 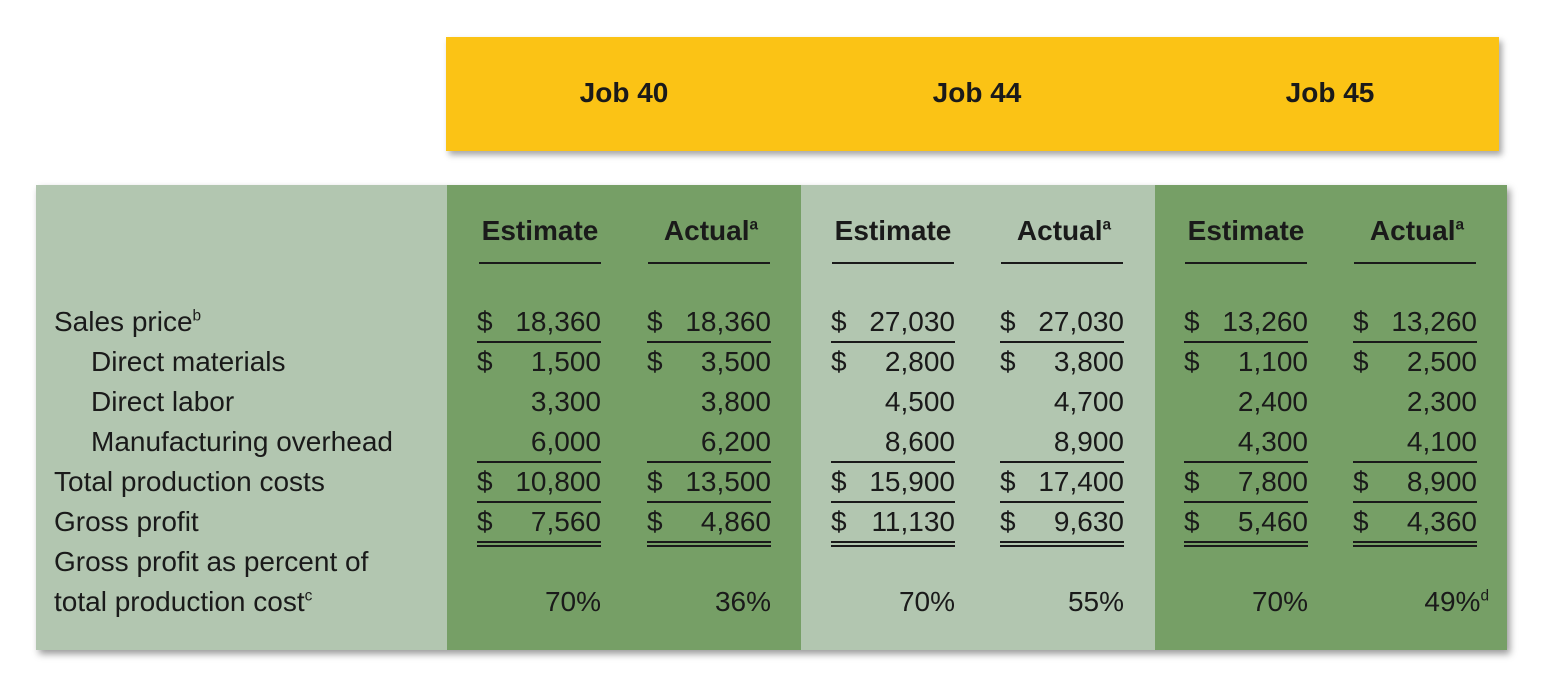 I want to click on cell-value: 4,500, so click(x=919, y=401).